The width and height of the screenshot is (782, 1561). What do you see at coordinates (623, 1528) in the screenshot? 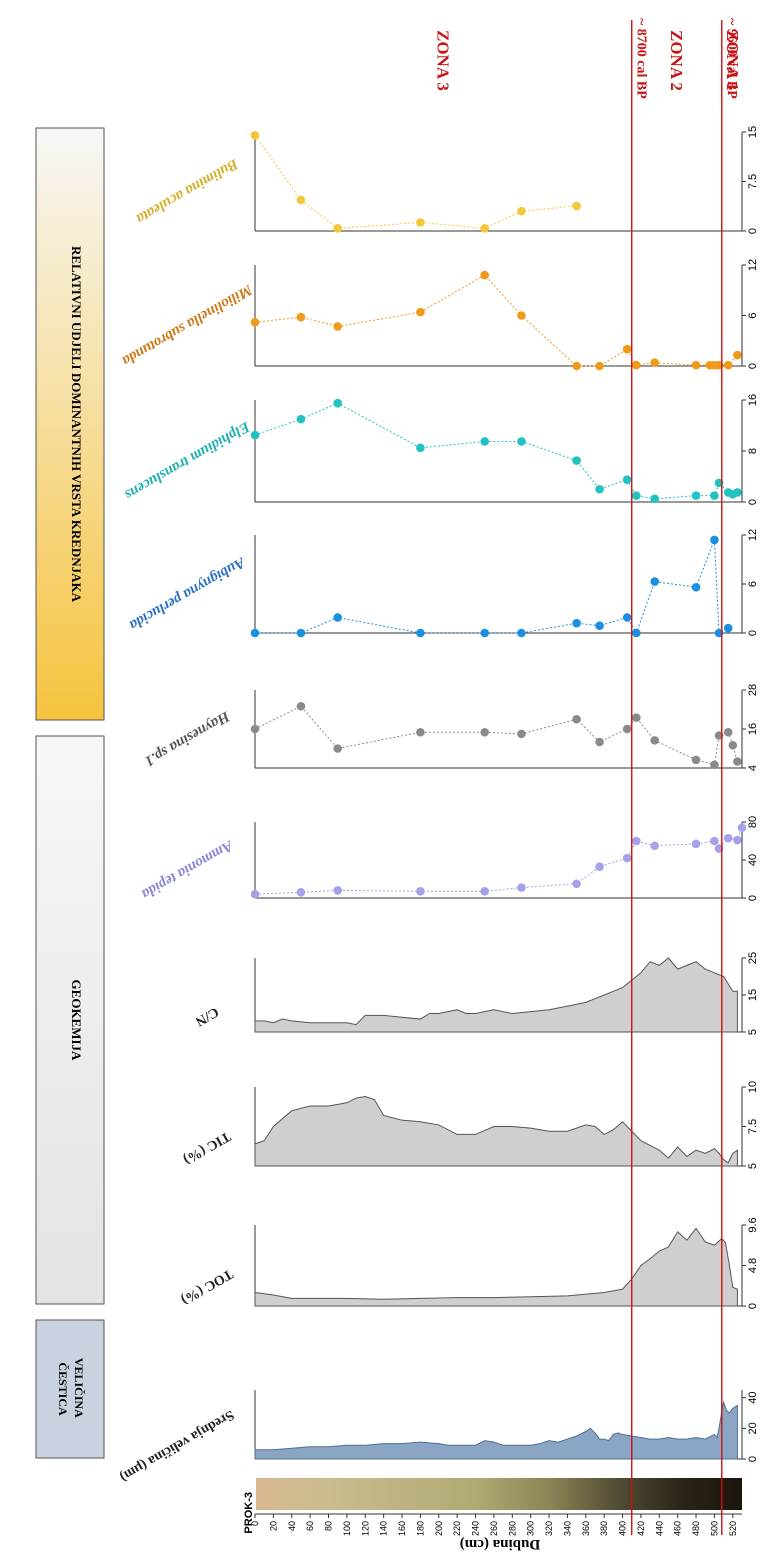
I see `depth-tick-label: 400` at bounding box center [623, 1528].